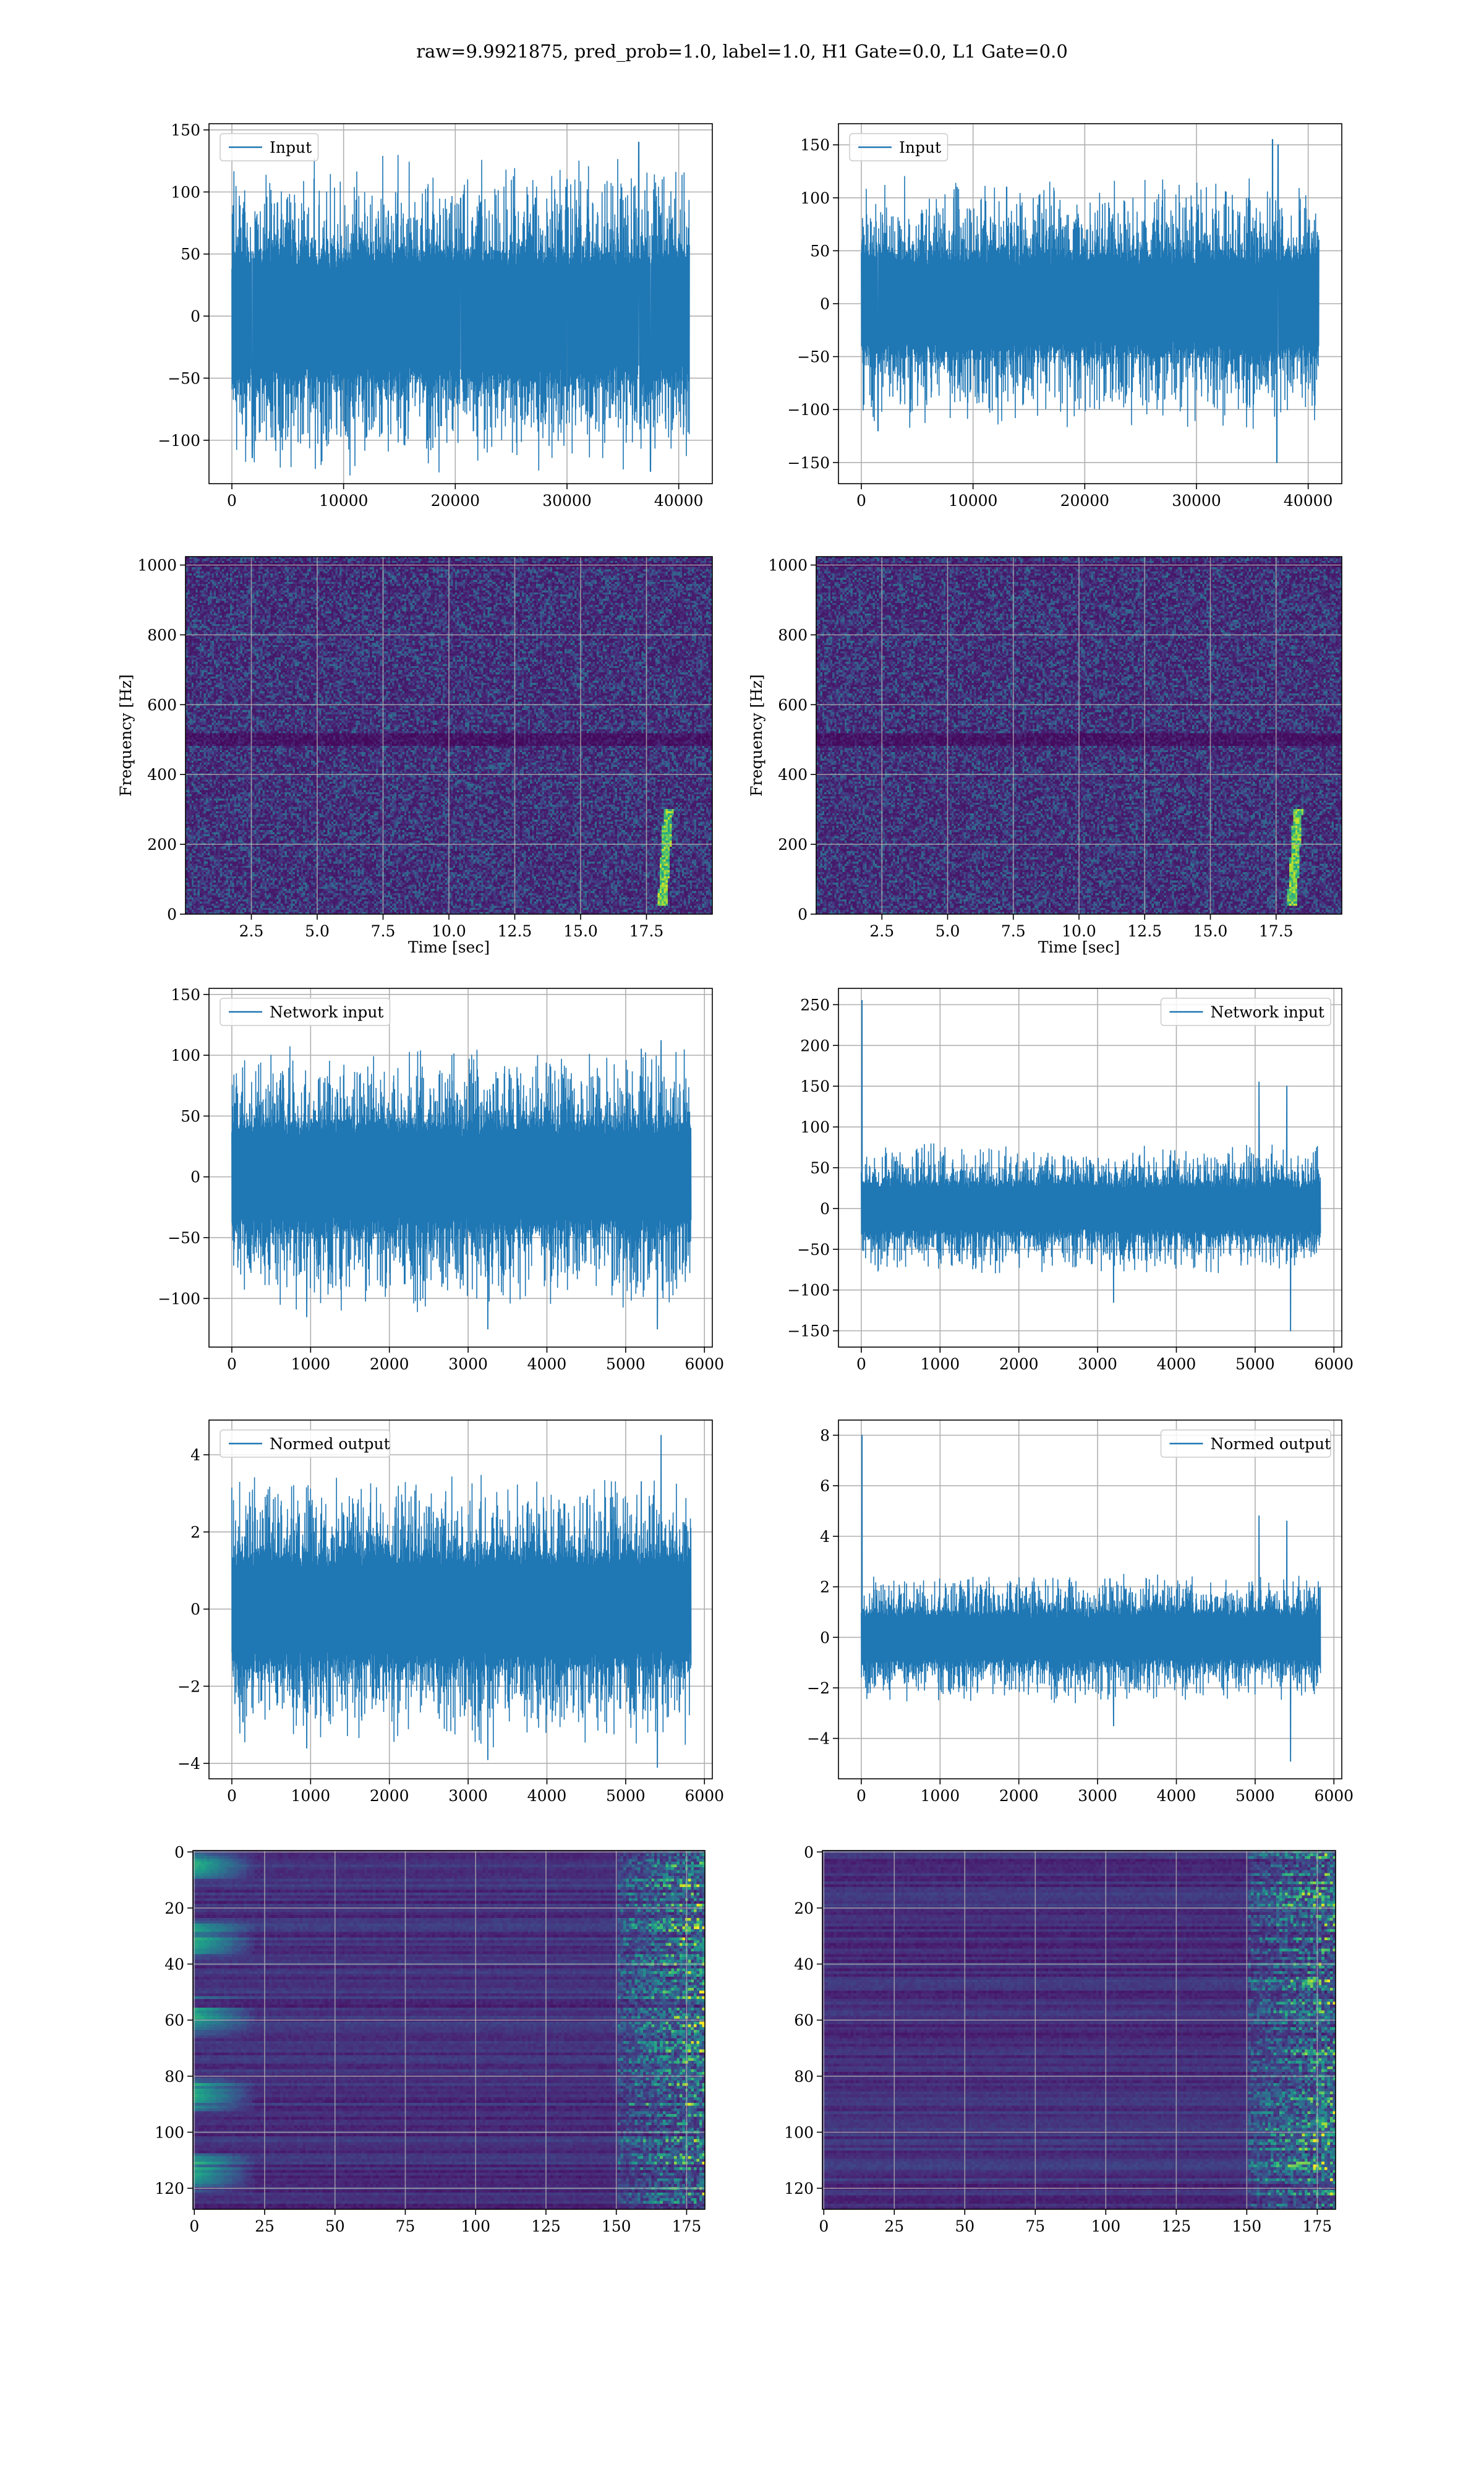 The image size is (1484, 2474). I want to click on y-tick-label: 20, so click(174, 1908).